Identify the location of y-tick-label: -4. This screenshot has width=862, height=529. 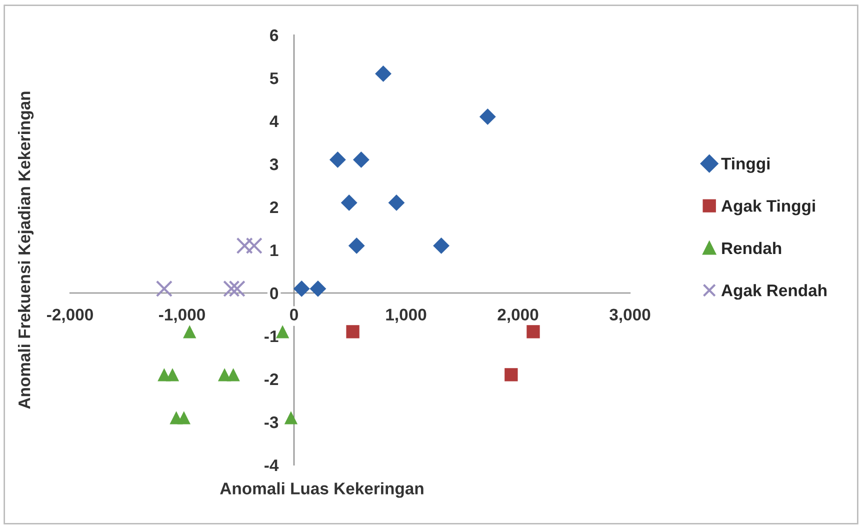
(271, 466).